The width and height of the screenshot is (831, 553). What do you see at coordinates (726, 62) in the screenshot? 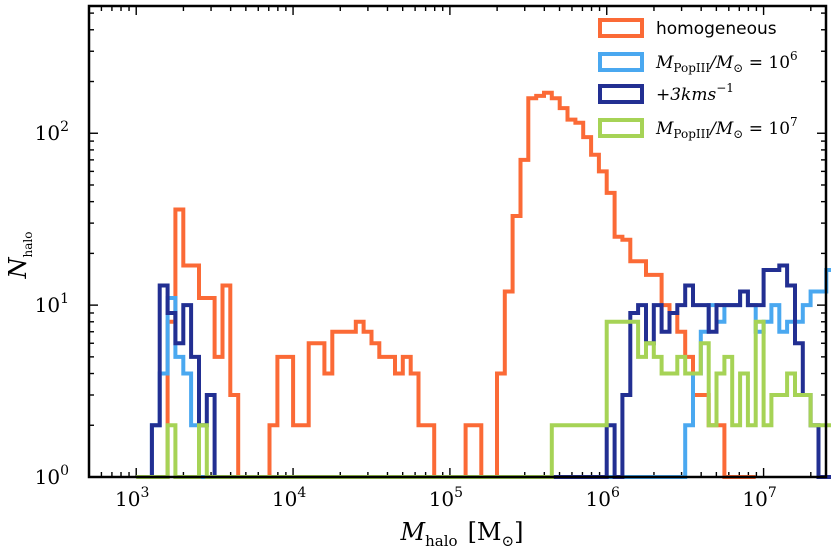
I see `legend-label: MPopIII/M⊙ = 106` at bounding box center [726, 62].